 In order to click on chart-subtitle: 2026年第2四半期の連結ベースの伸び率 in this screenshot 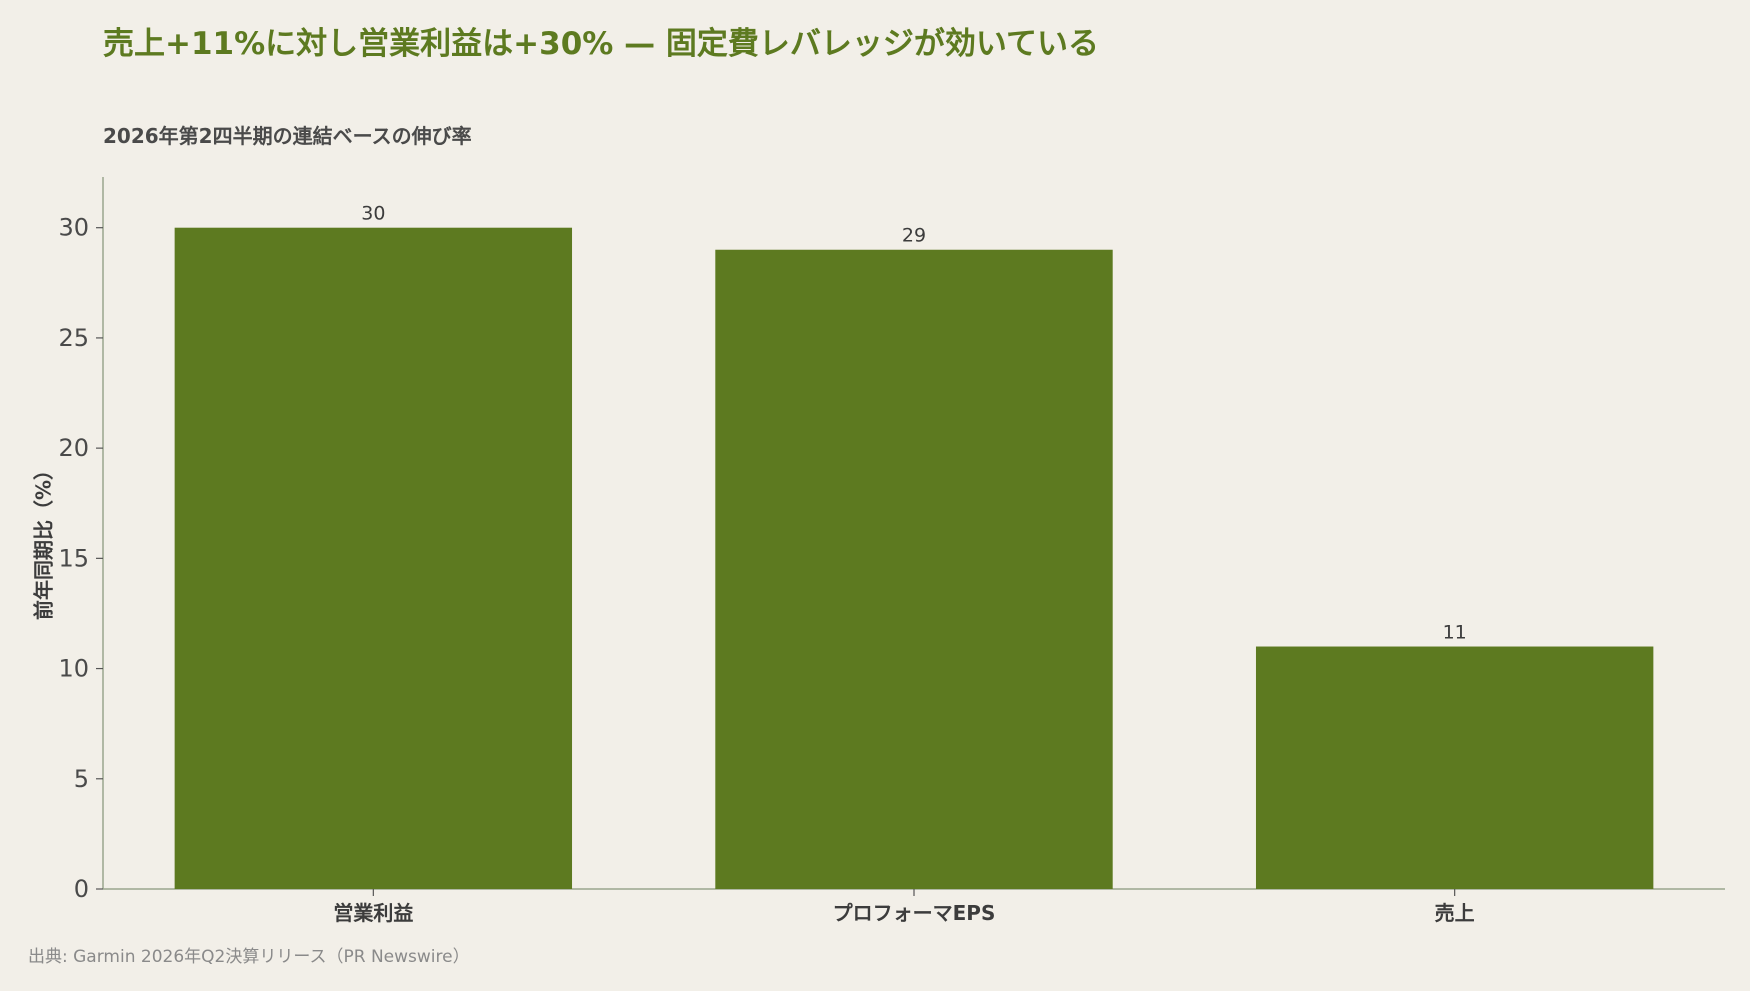, I will do `click(287, 136)`.